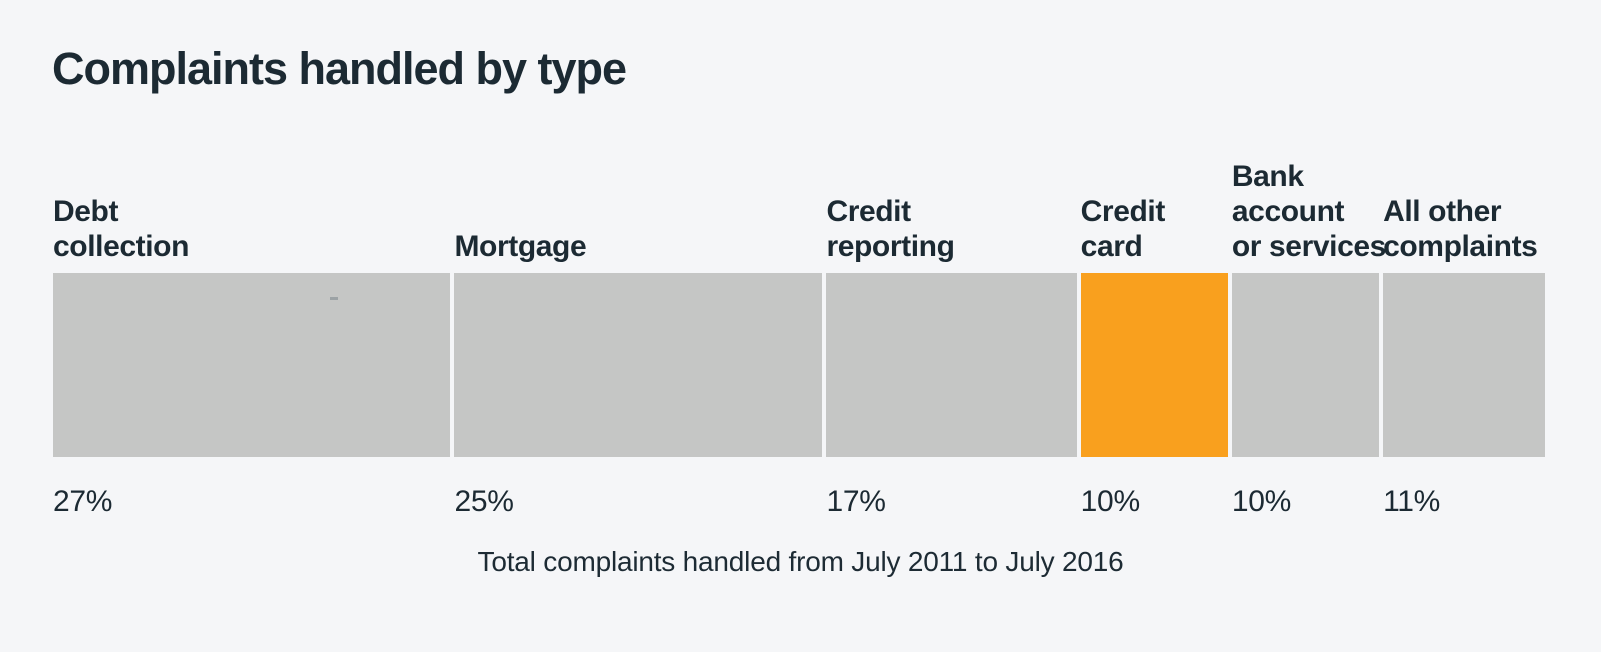 The height and width of the screenshot is (652, 1601). I want to click on value-label-bank-account-or-services: 10%, so click(1261, 501).